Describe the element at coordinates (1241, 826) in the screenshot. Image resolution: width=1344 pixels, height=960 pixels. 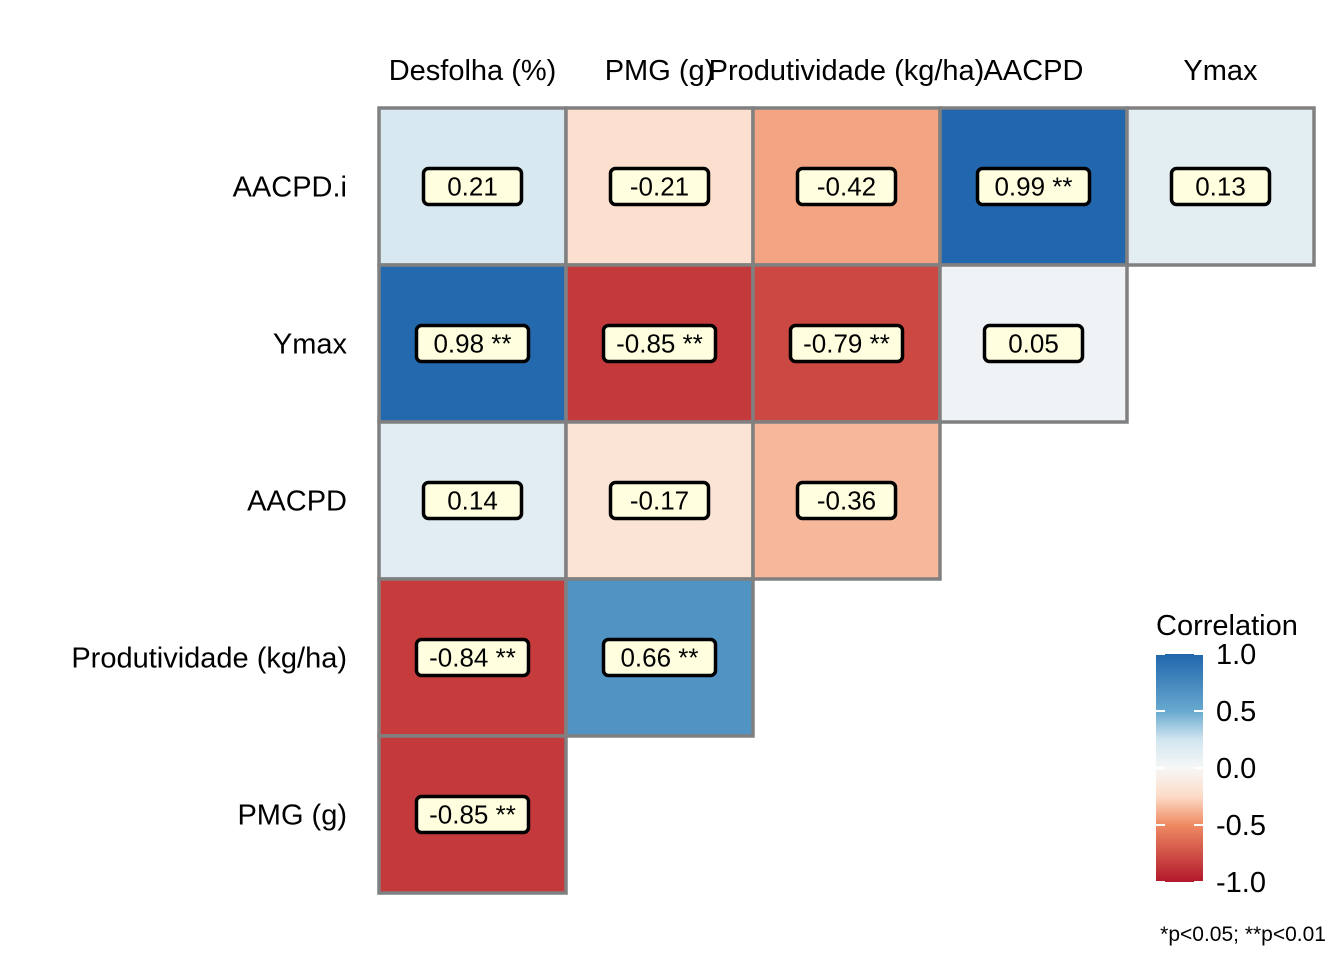
I see `legend-tick-label: -0.5` at that location.